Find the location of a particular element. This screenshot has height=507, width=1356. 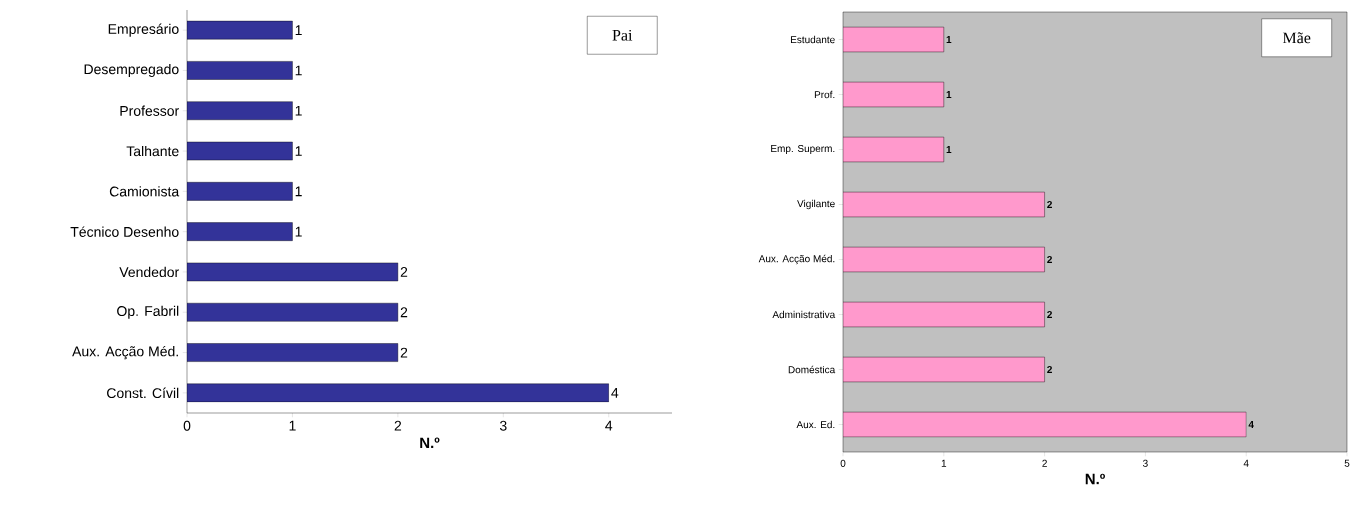

y-tick-label: Desempregado is located at coordinates (131, 70).